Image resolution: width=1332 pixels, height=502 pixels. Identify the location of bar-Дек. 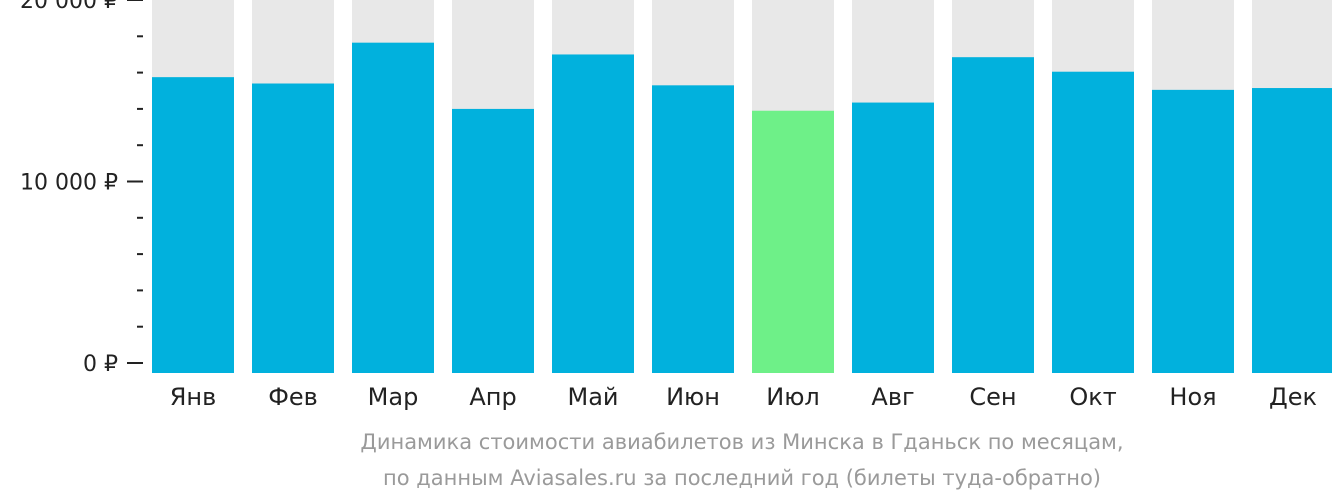
(1292, 231).